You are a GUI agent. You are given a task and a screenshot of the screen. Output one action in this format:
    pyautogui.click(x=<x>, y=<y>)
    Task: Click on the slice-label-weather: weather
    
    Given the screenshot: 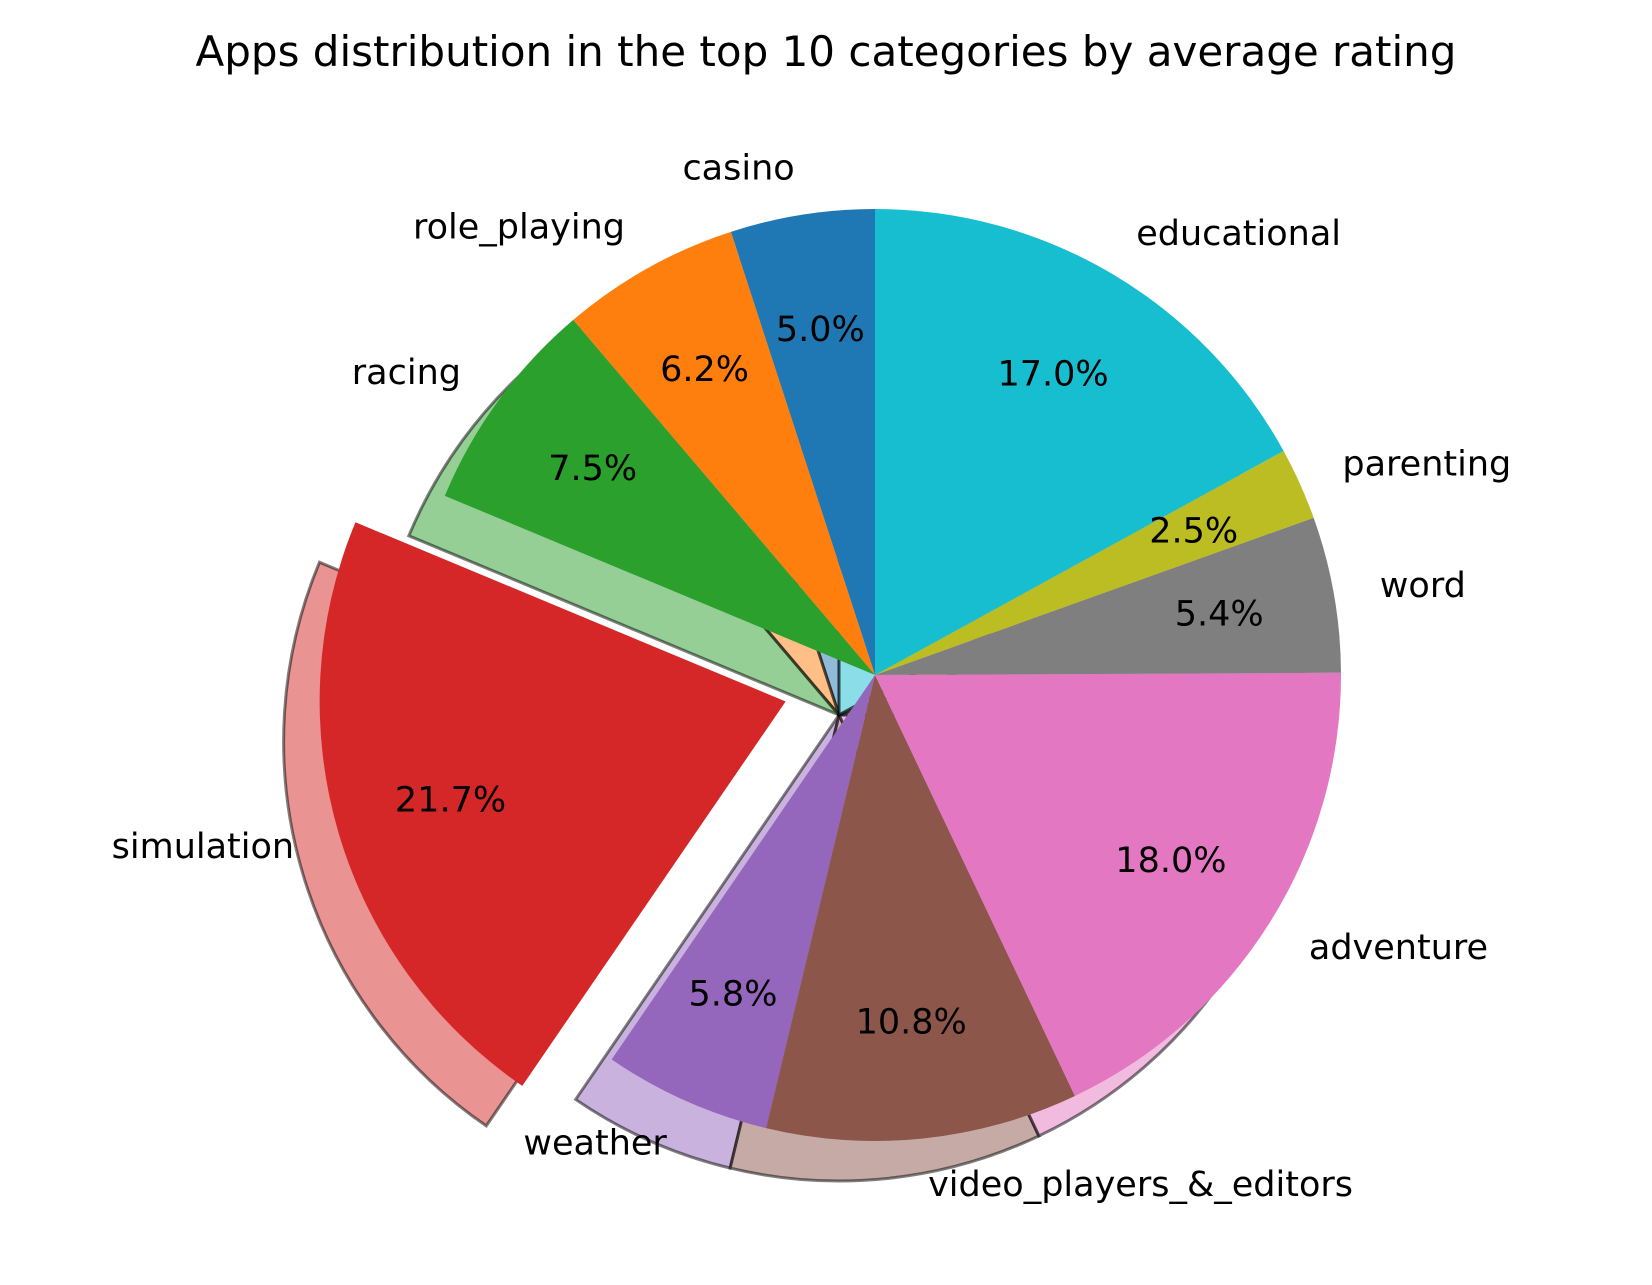 What is the action you would take?
    pyautogui.click(x=595, y=1143)
    